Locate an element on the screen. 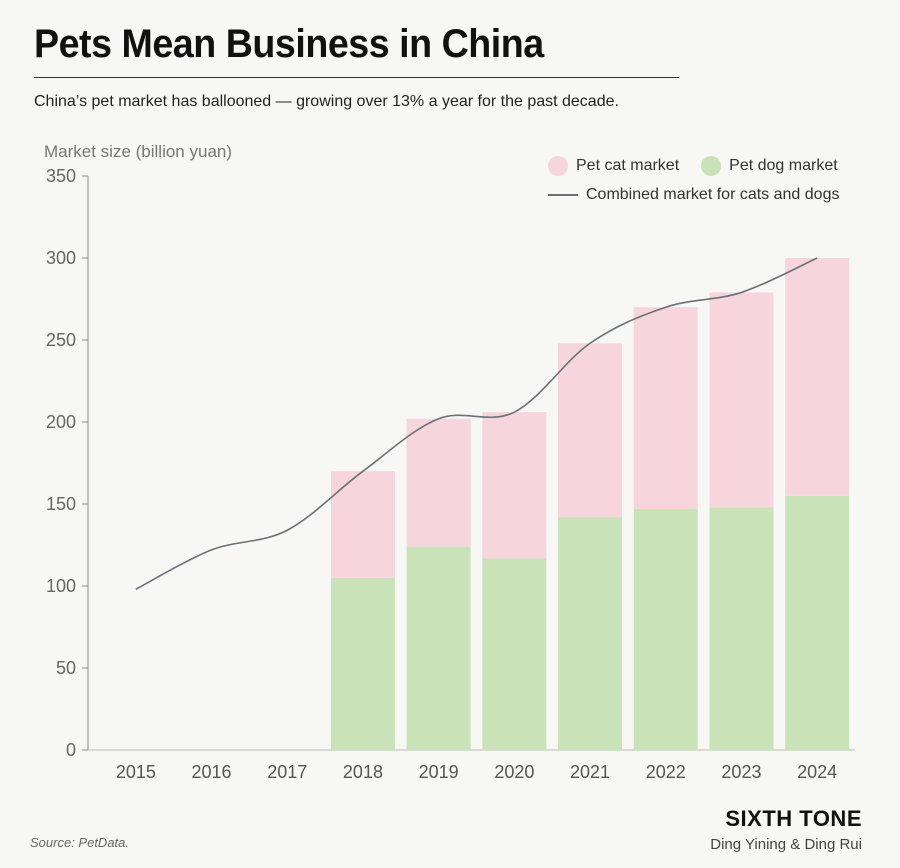 The height and width of the screenshot is (868, 900). y-tick-label: 250 is located at coordinates (61, 340).